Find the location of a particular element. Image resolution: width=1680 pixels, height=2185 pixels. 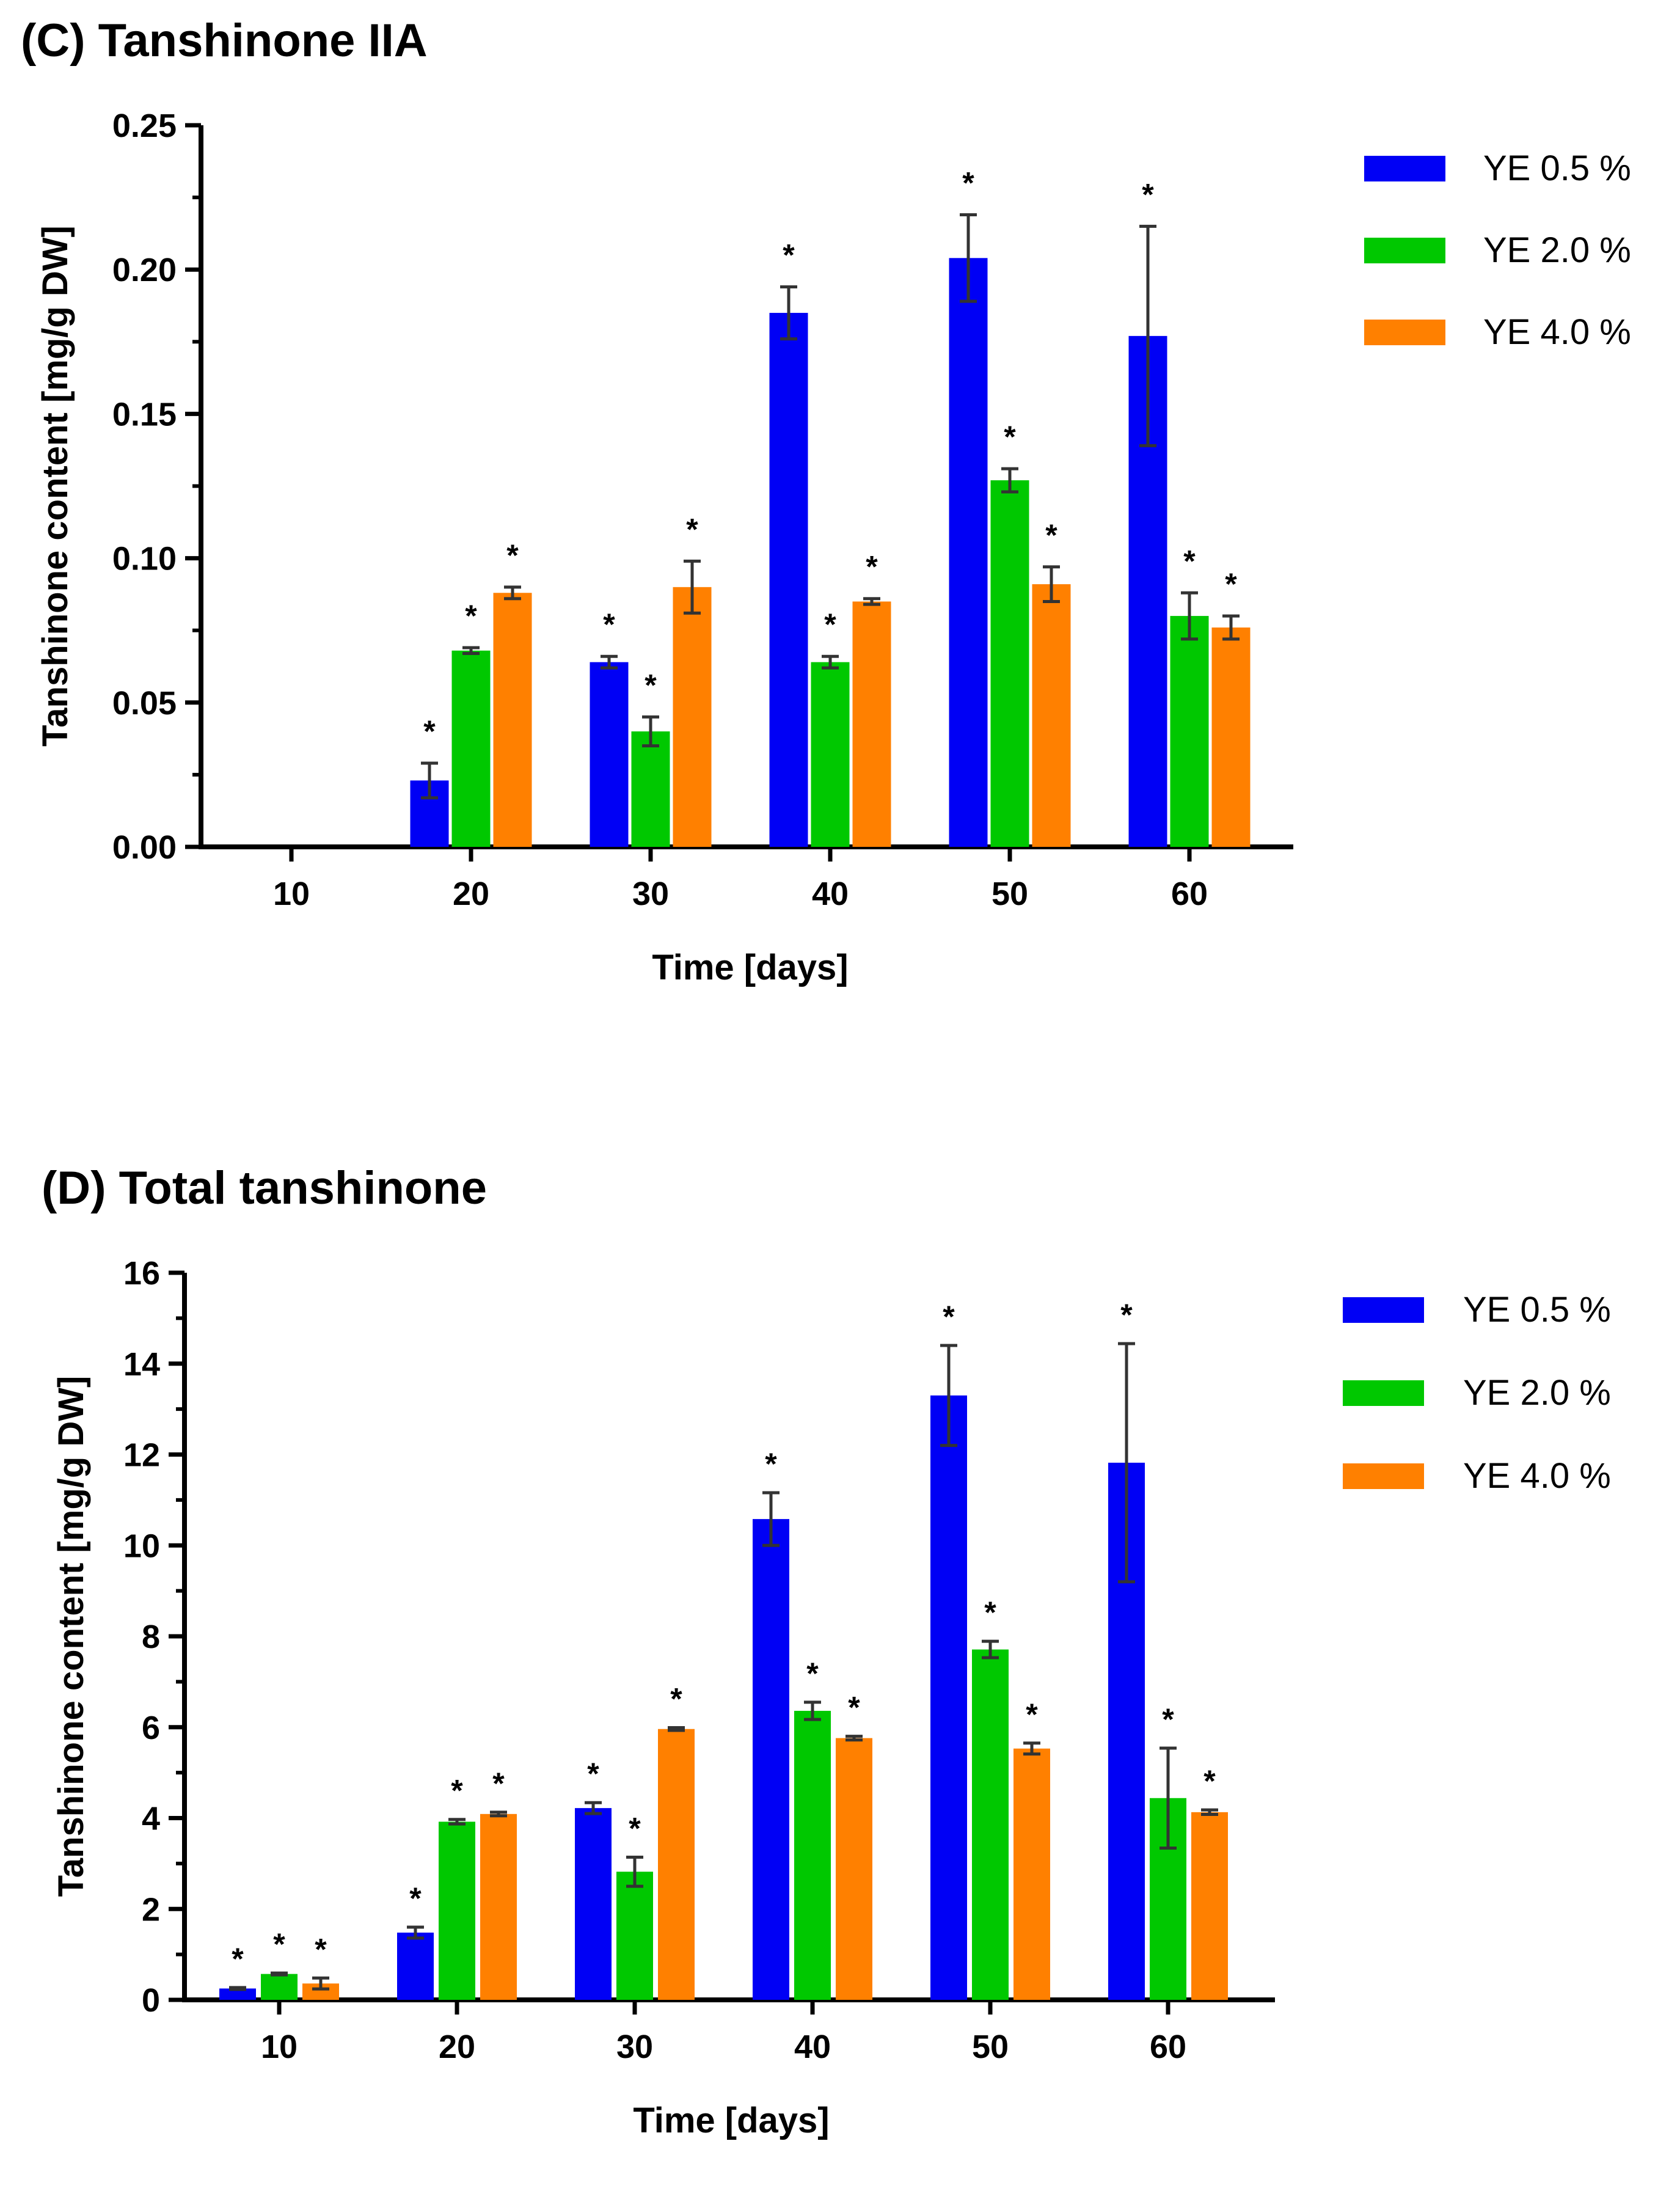

y-tick-label: 8 is located at coordinates (151, 1637).